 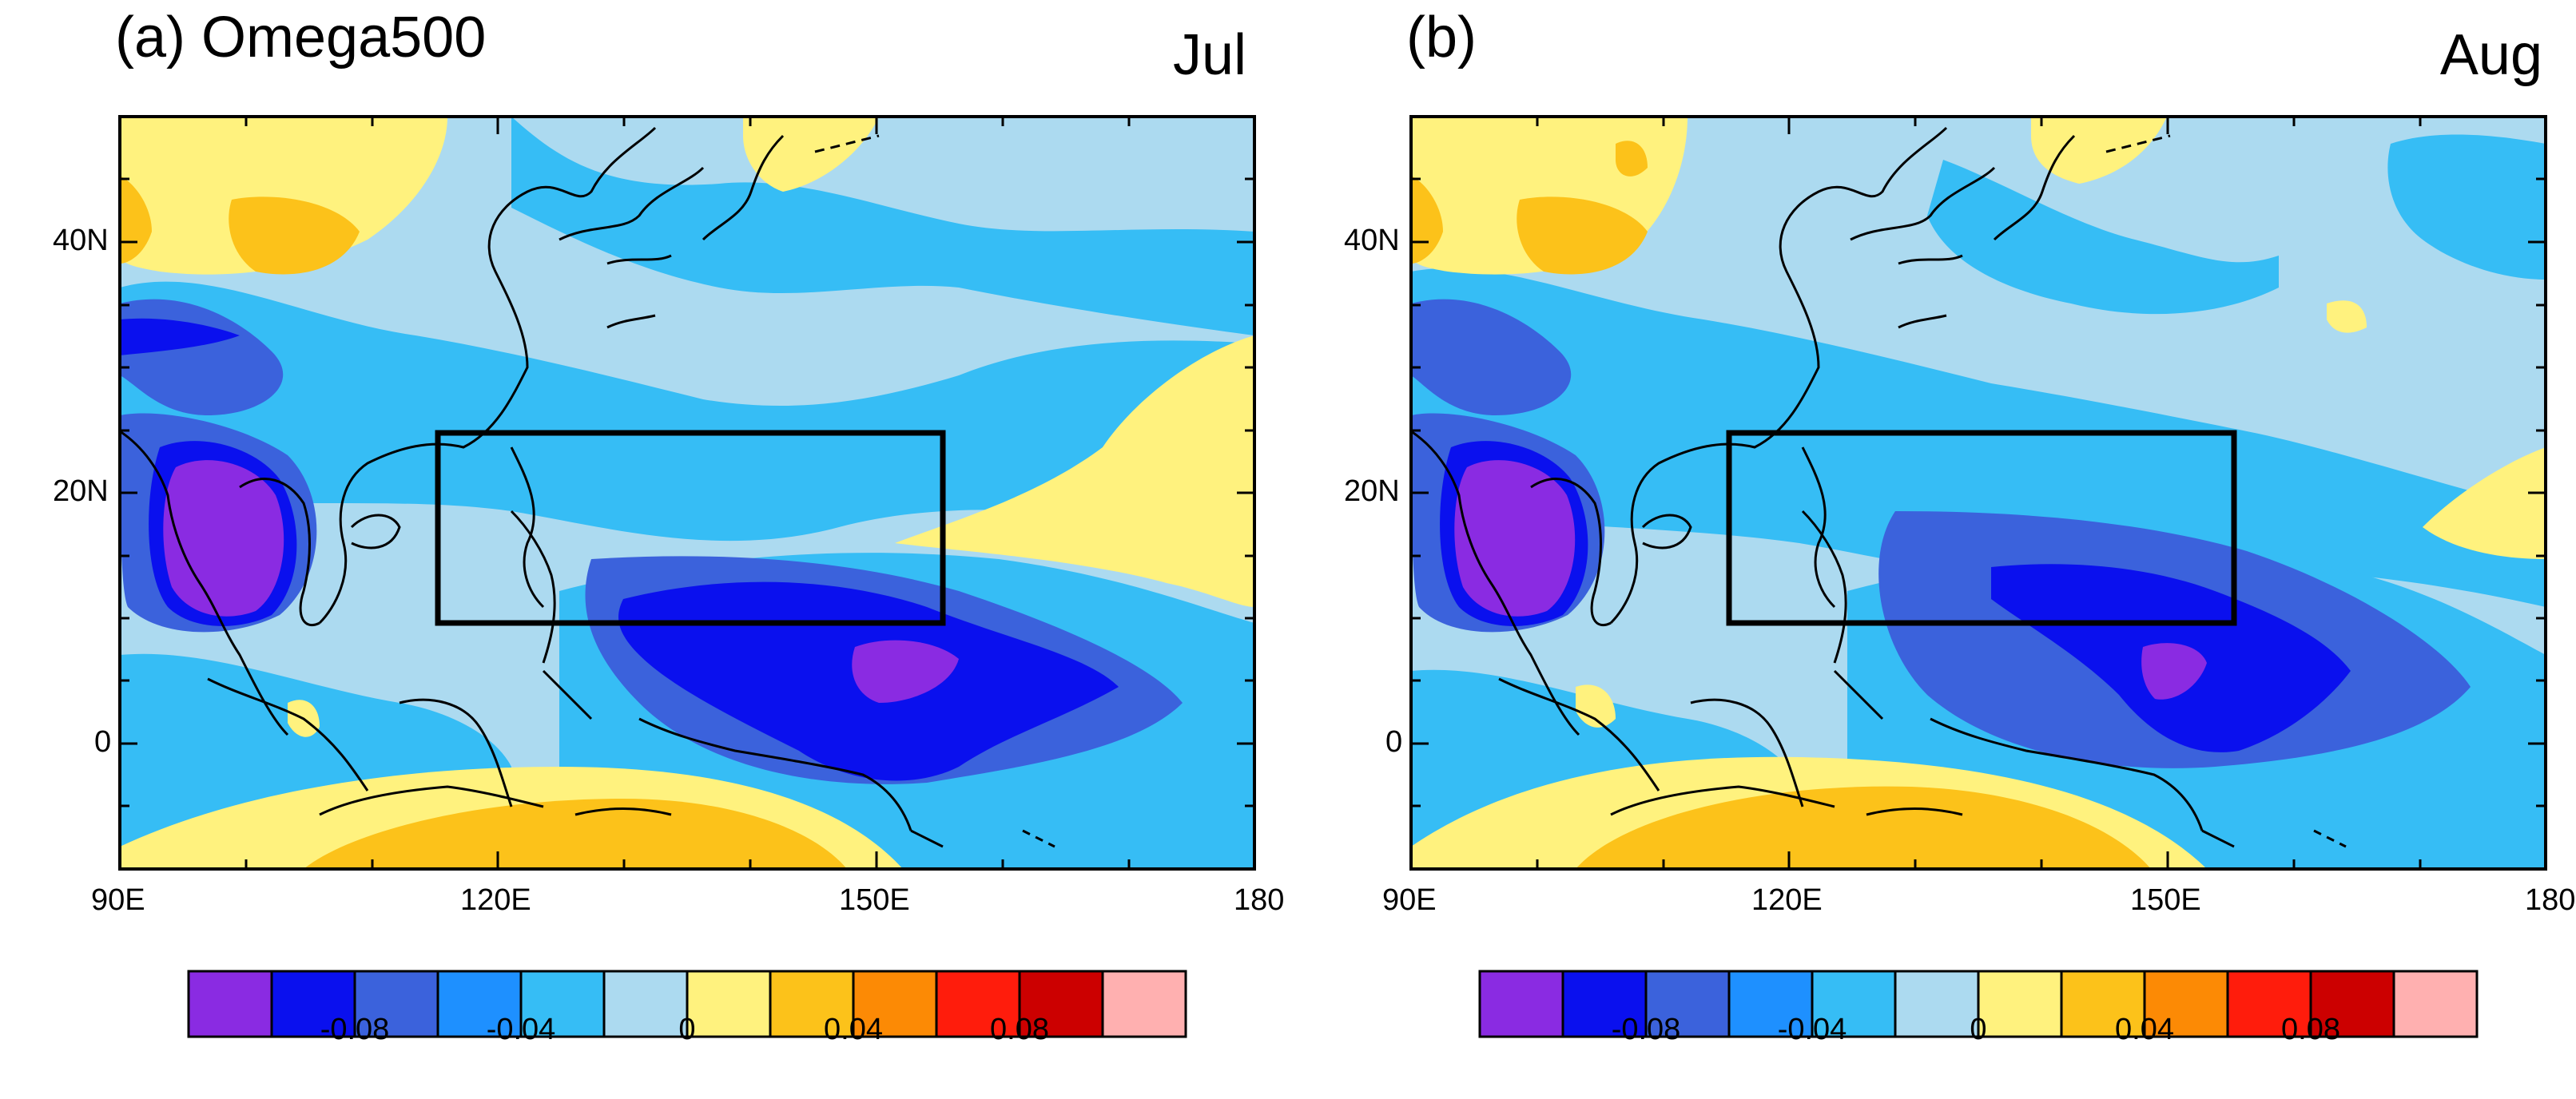 What do you see at coordinates (1209, 55) in the screenshot?
I see `panel-month-label: Jul` at bounding box center [1209, 55].